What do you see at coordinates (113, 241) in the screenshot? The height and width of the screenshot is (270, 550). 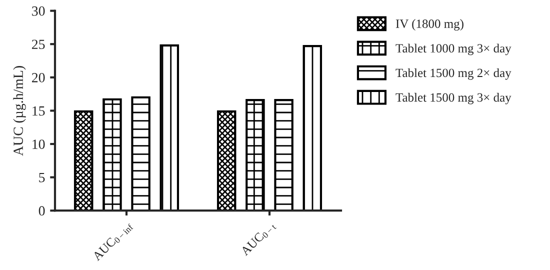 I see `x-tick-label: AUC$_{0−inf}$` at bounding box center [113, 241].